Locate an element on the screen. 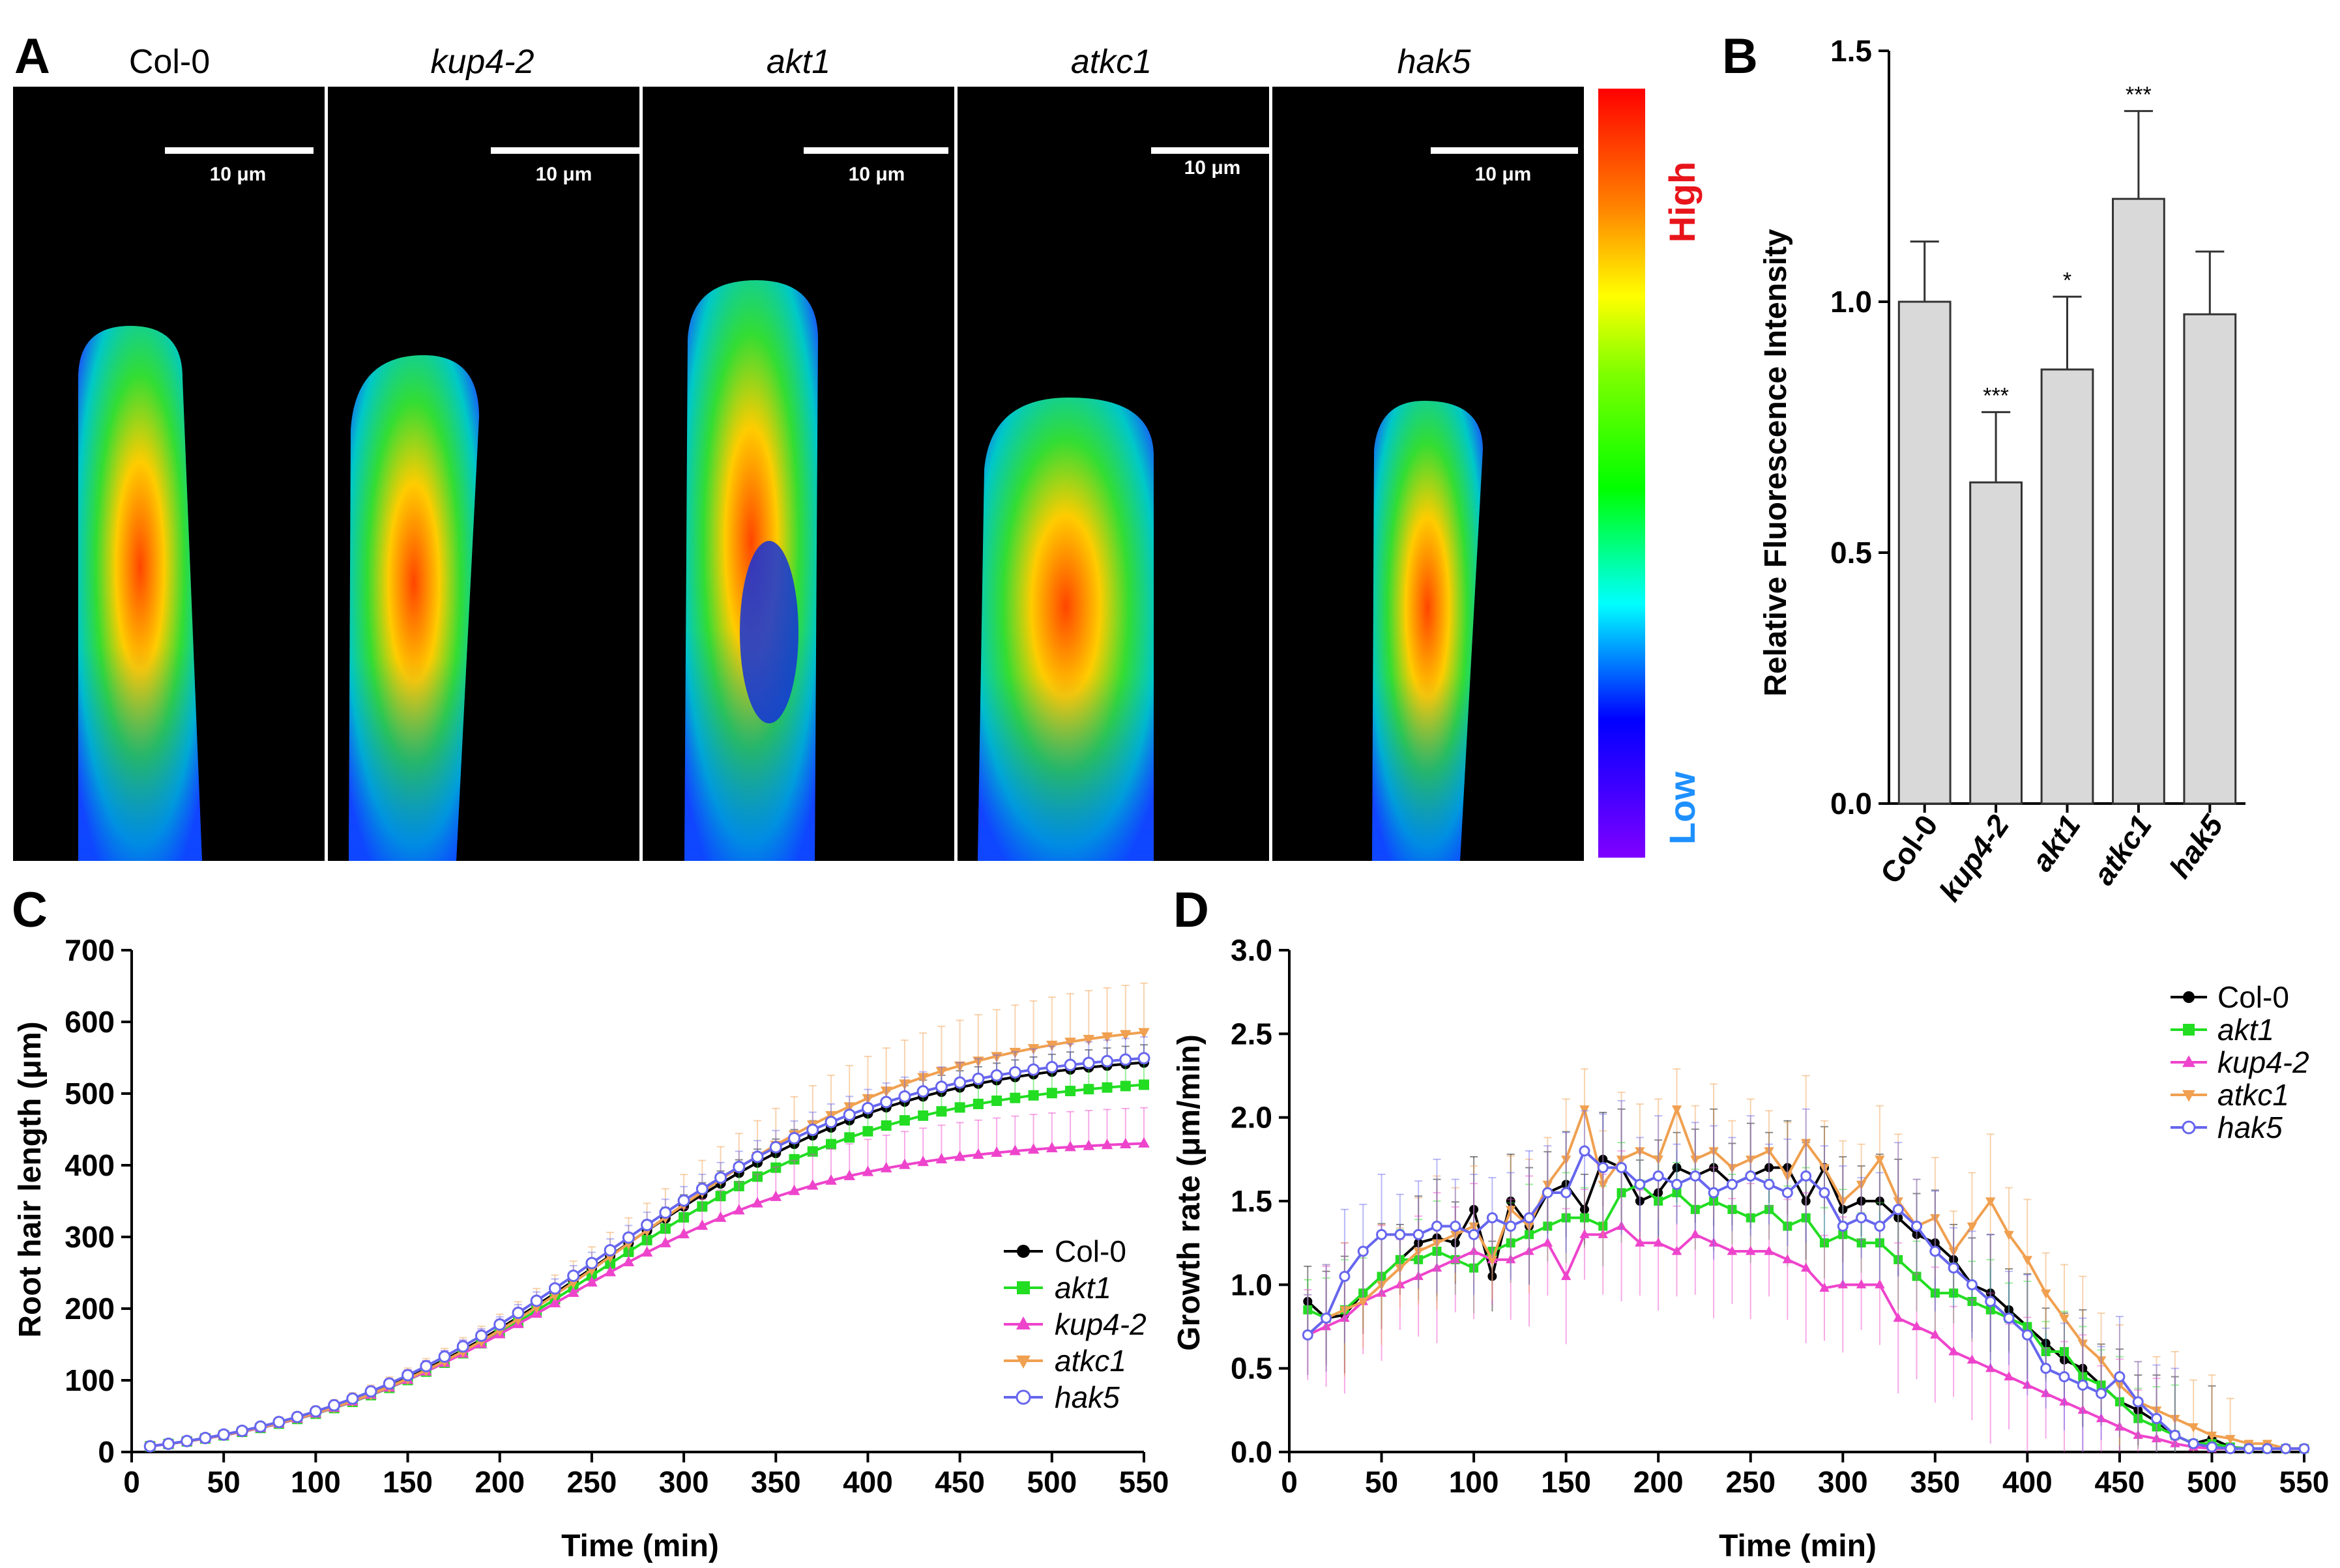  y-tick-label: 600 is located at coordinates (90, 1022).